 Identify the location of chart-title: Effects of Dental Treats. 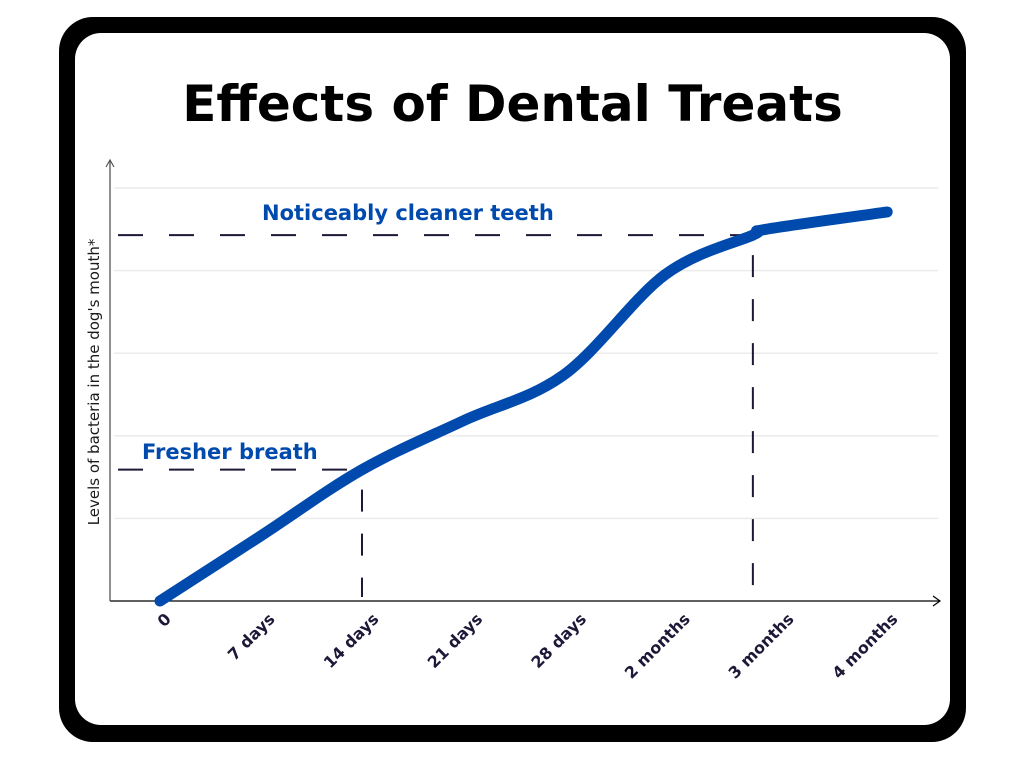
(512, 104).